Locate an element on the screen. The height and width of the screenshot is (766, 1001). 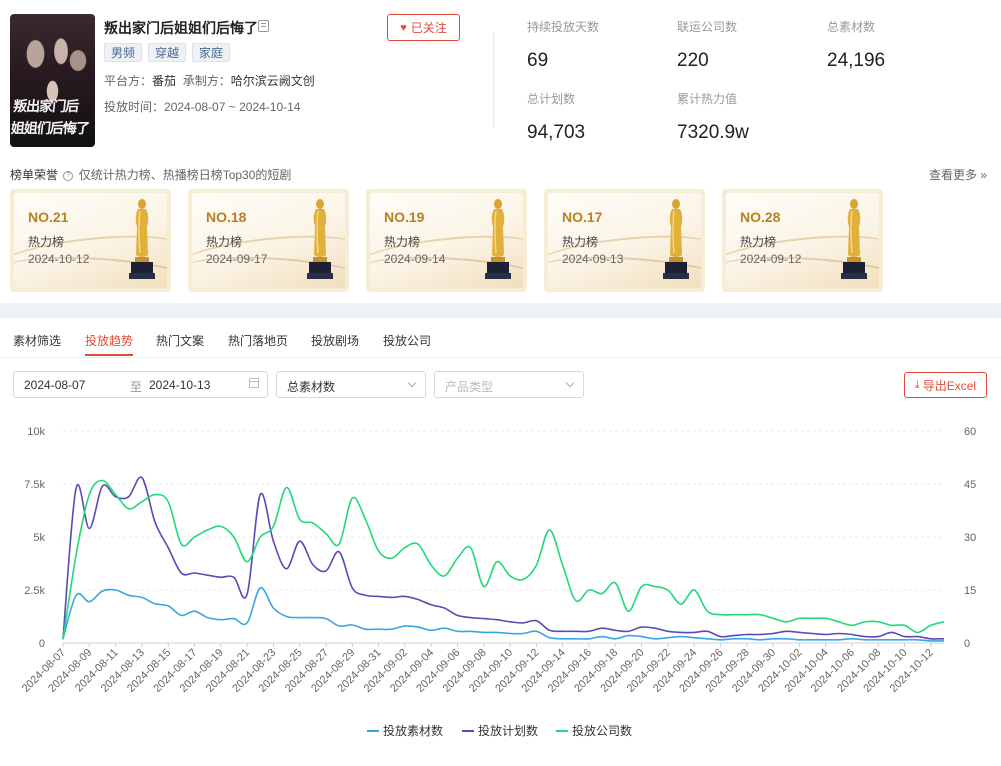
series-line is located at coordinates (503, 614).